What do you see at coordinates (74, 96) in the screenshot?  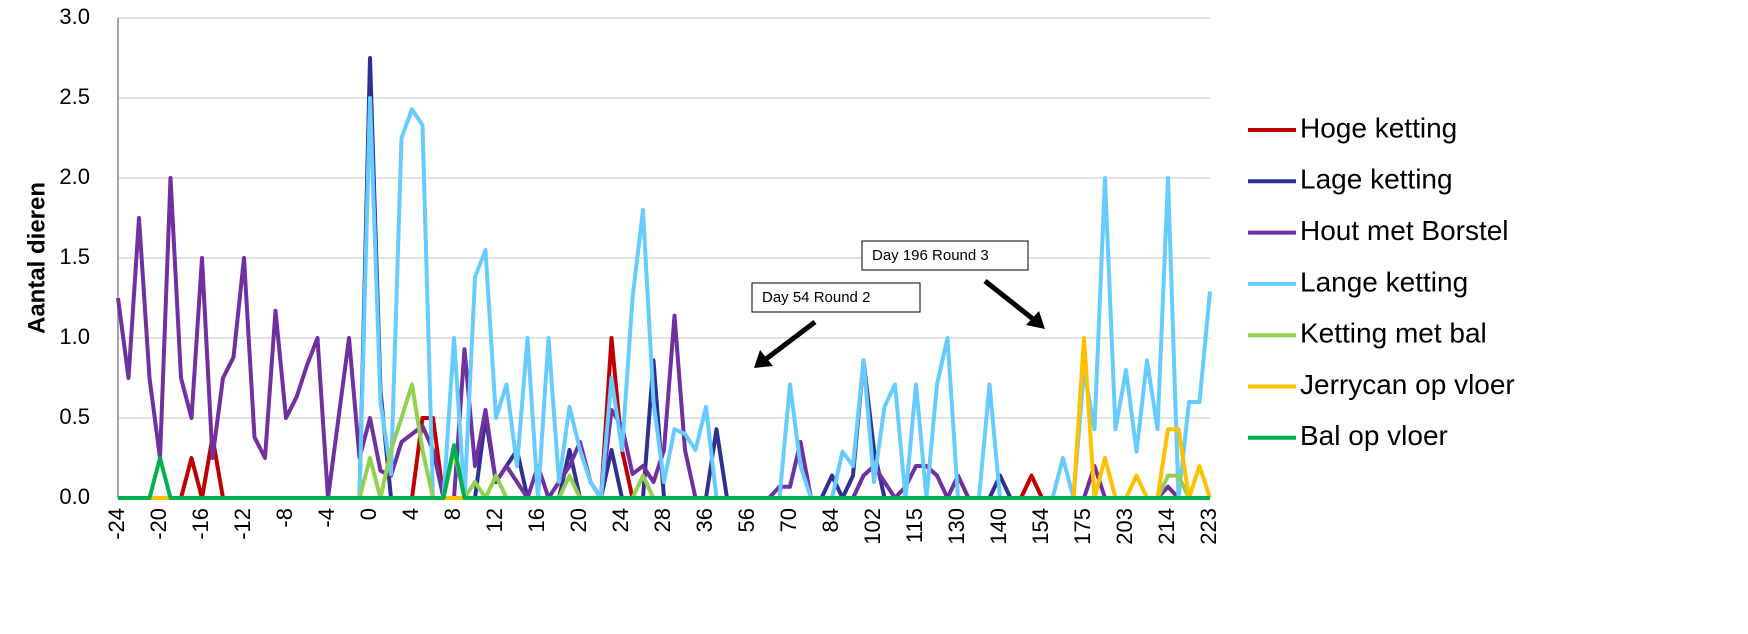 I see `y-tick-label: 2.5` at bounding box center [74, 96].